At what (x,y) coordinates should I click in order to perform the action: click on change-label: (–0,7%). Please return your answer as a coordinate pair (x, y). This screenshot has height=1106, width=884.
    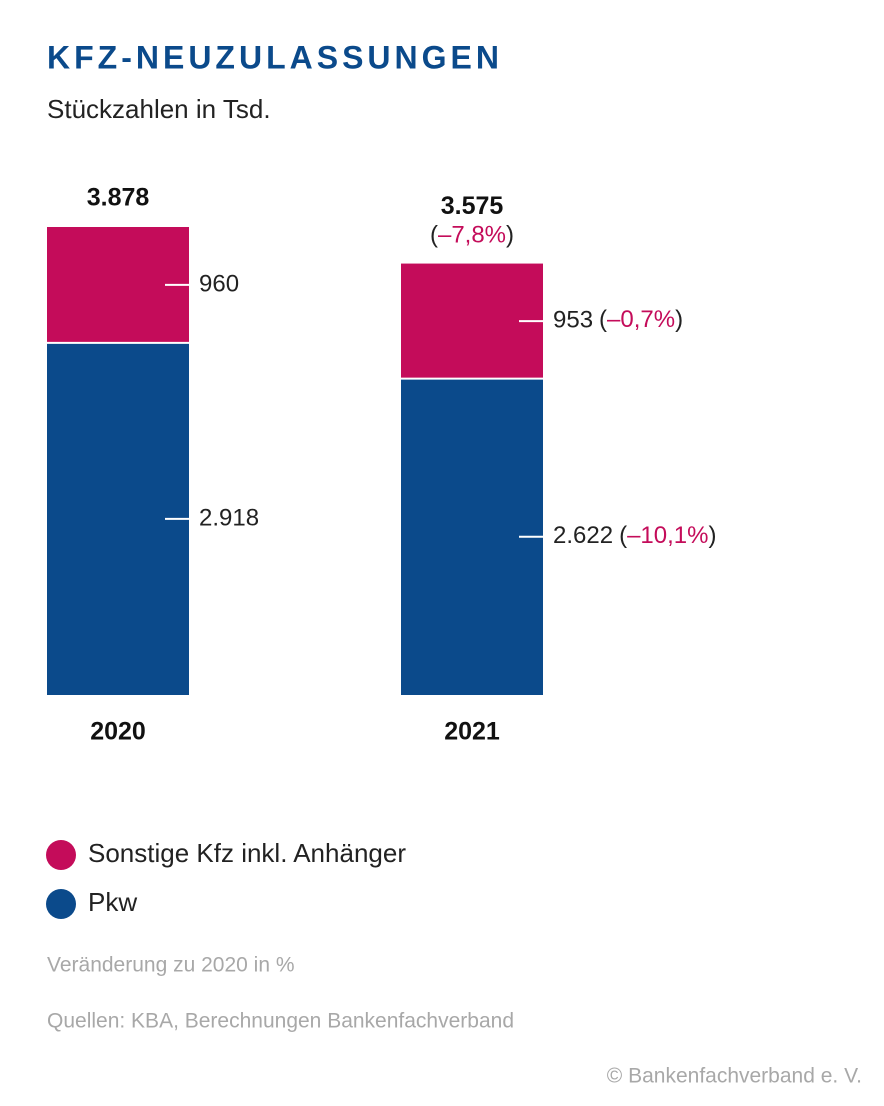
    Looking at the image, I should click on (641, 319).